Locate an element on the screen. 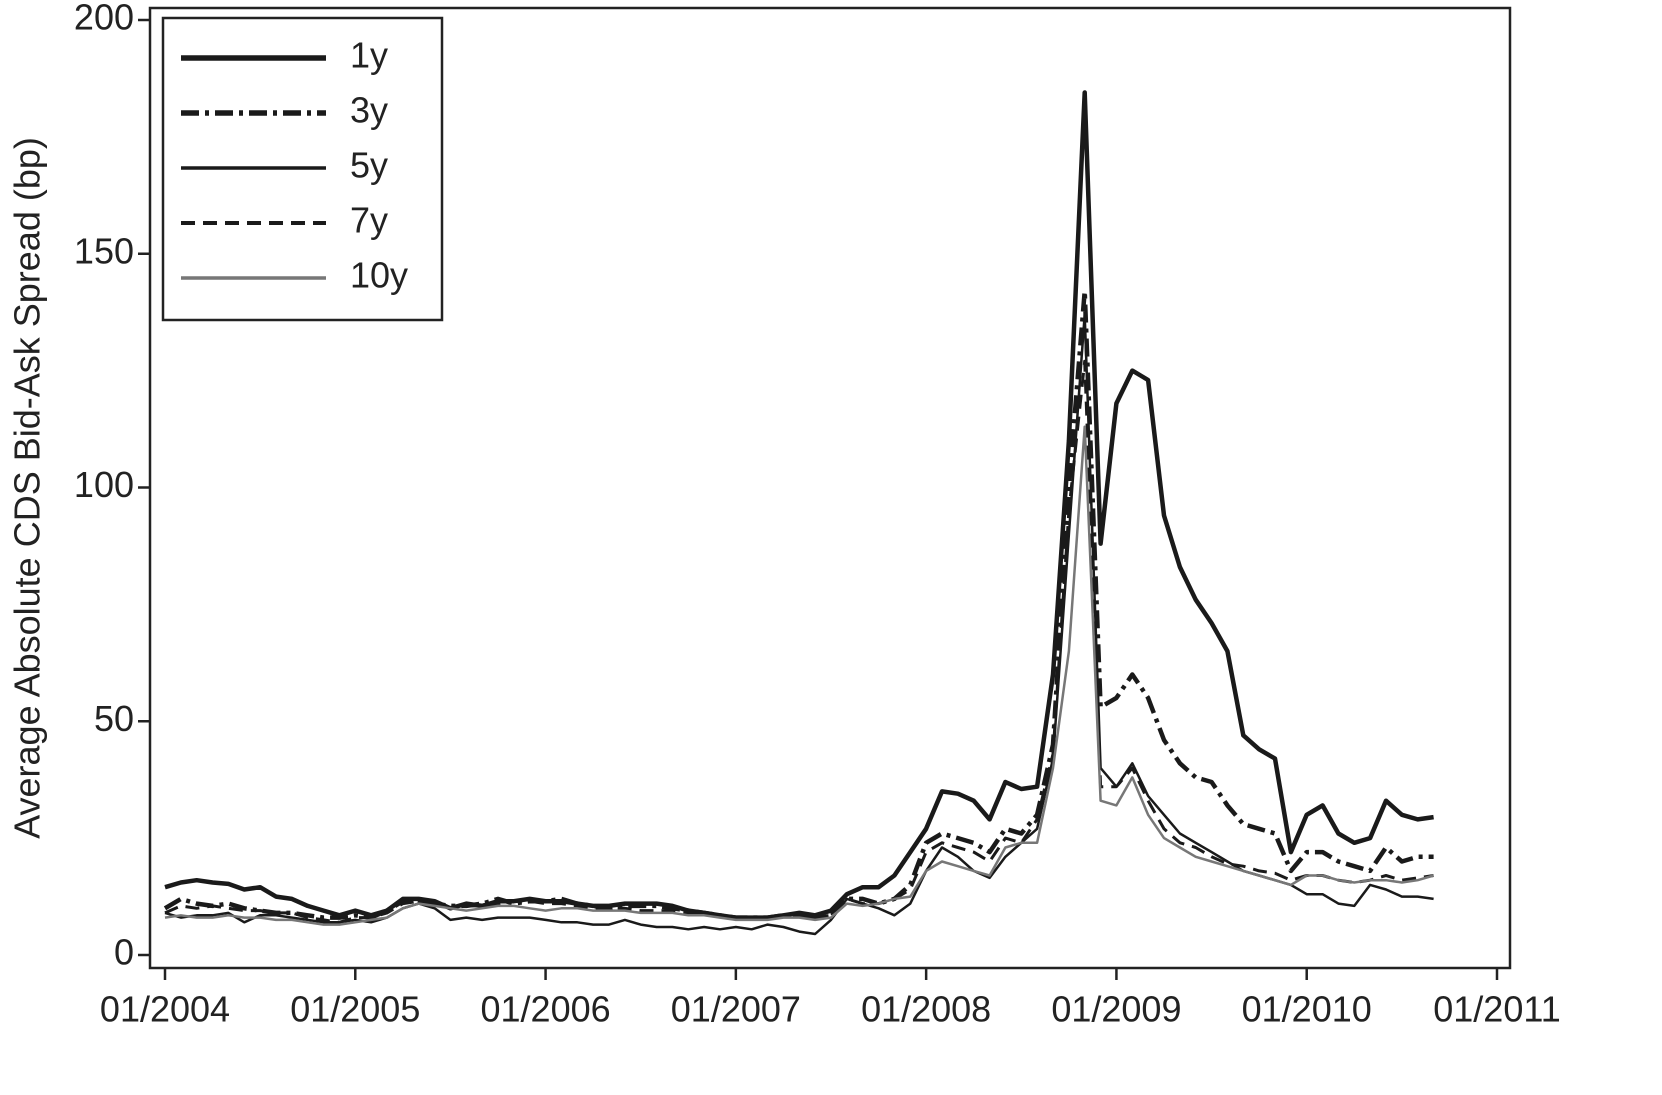 This screenshot has height=1095, width=1662. x-tick-label: 01/2005 is located at coordinates (355, 1009).